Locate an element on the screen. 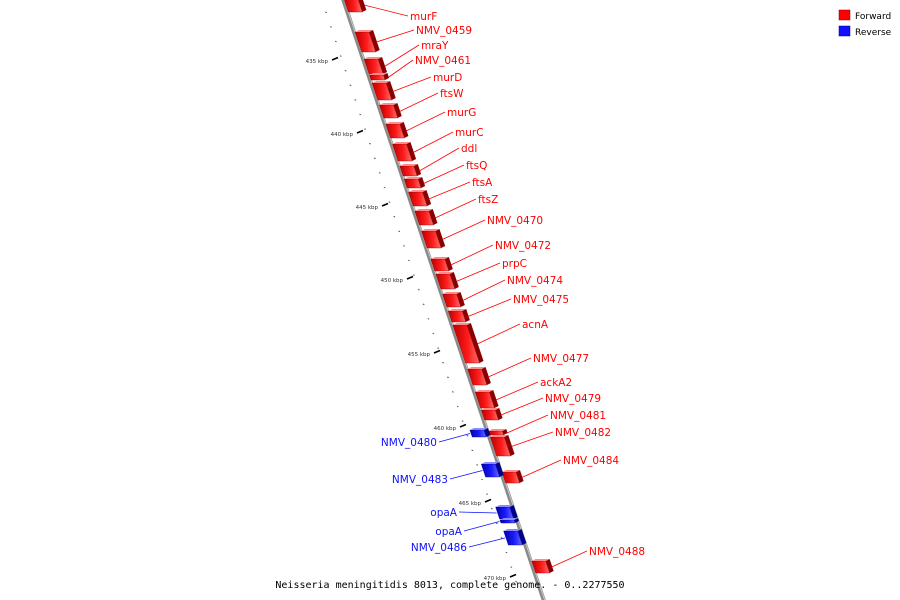 The image size is (900, 600). gene-label: ftsW is located at coordinates (452, 94).